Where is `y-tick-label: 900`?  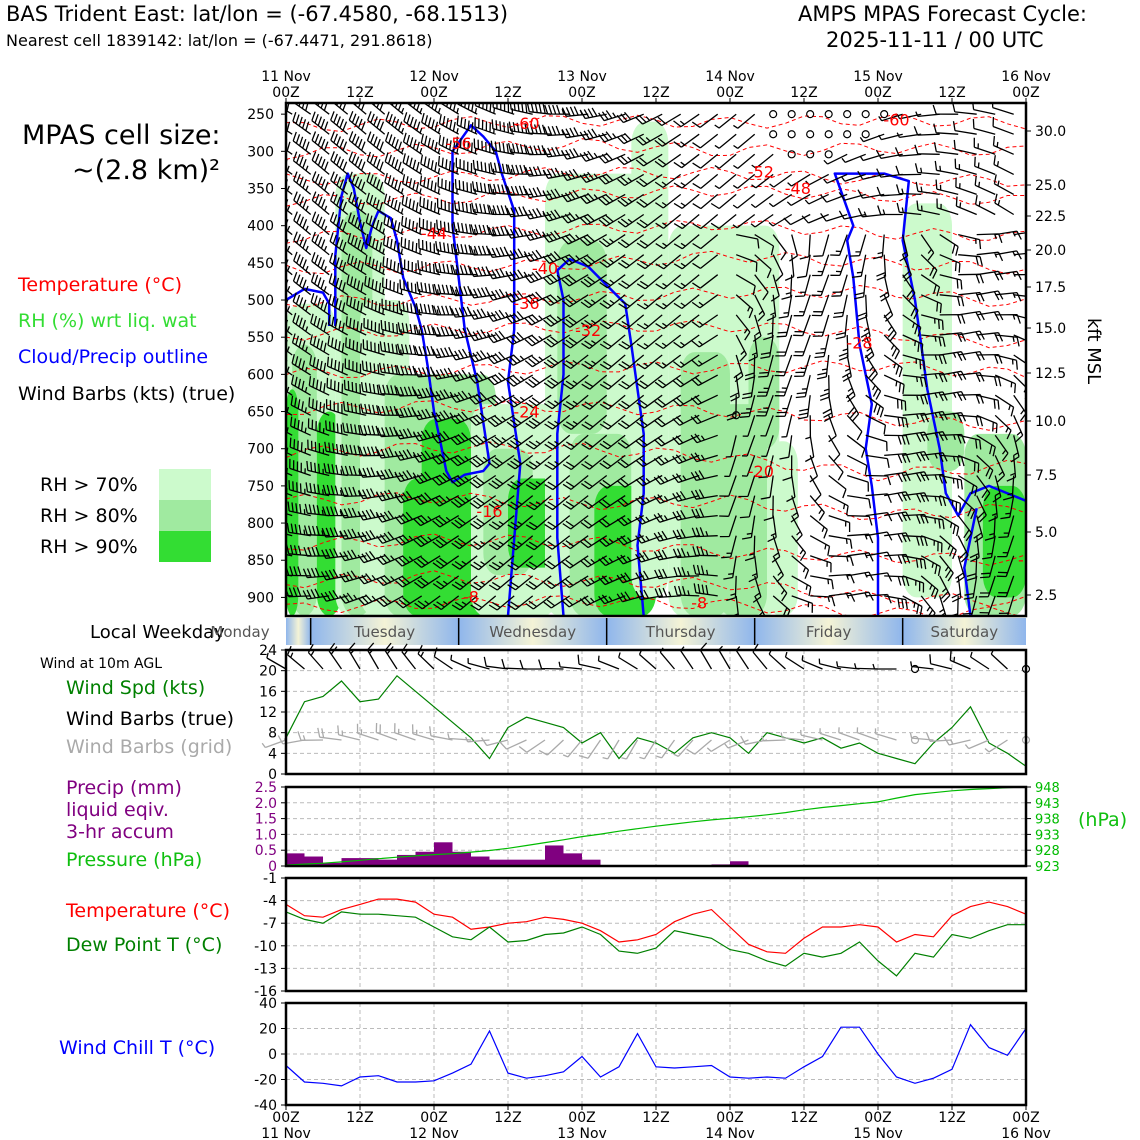
y-tick-label: 900 is located at coordinates (260, 598).